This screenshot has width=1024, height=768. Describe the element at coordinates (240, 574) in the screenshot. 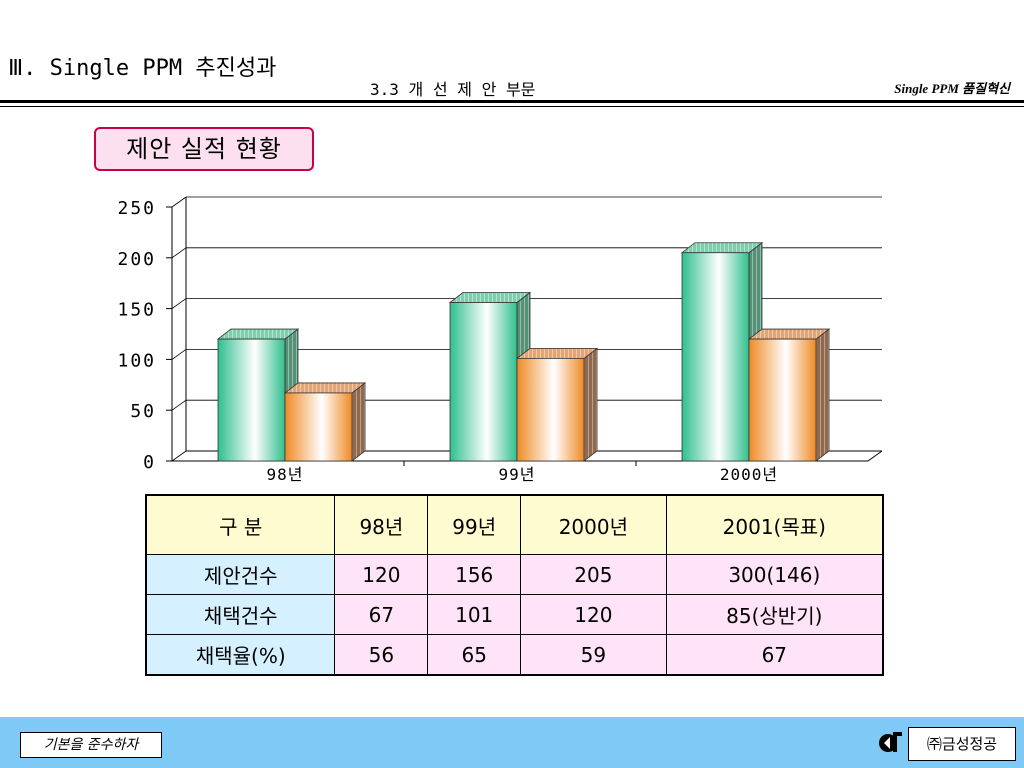

I see `row-label: 제안건수` at that location.